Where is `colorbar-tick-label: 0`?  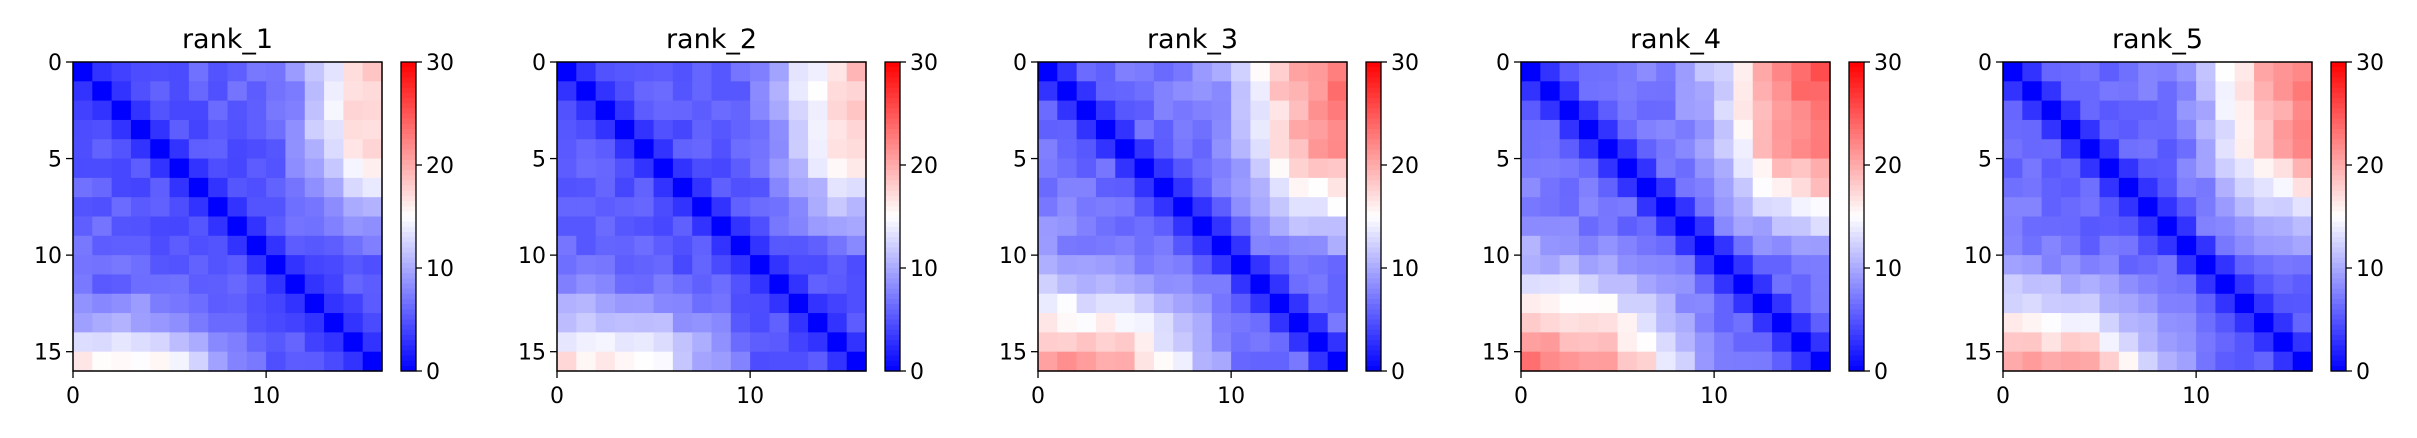
colorbar-tick-label: 0 is located at coordinates (1398, 372).